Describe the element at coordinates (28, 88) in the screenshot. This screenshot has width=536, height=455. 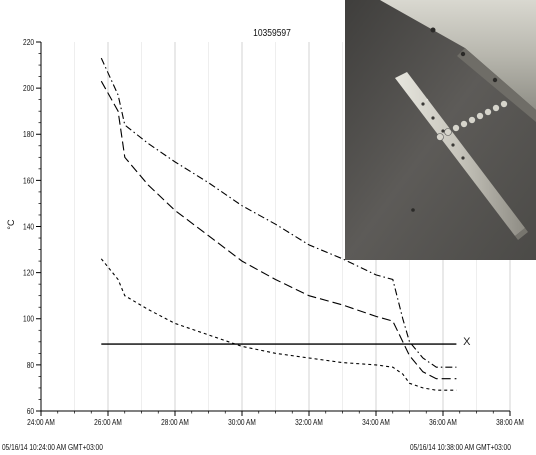
I see `y-tick-label: 200` at that location.